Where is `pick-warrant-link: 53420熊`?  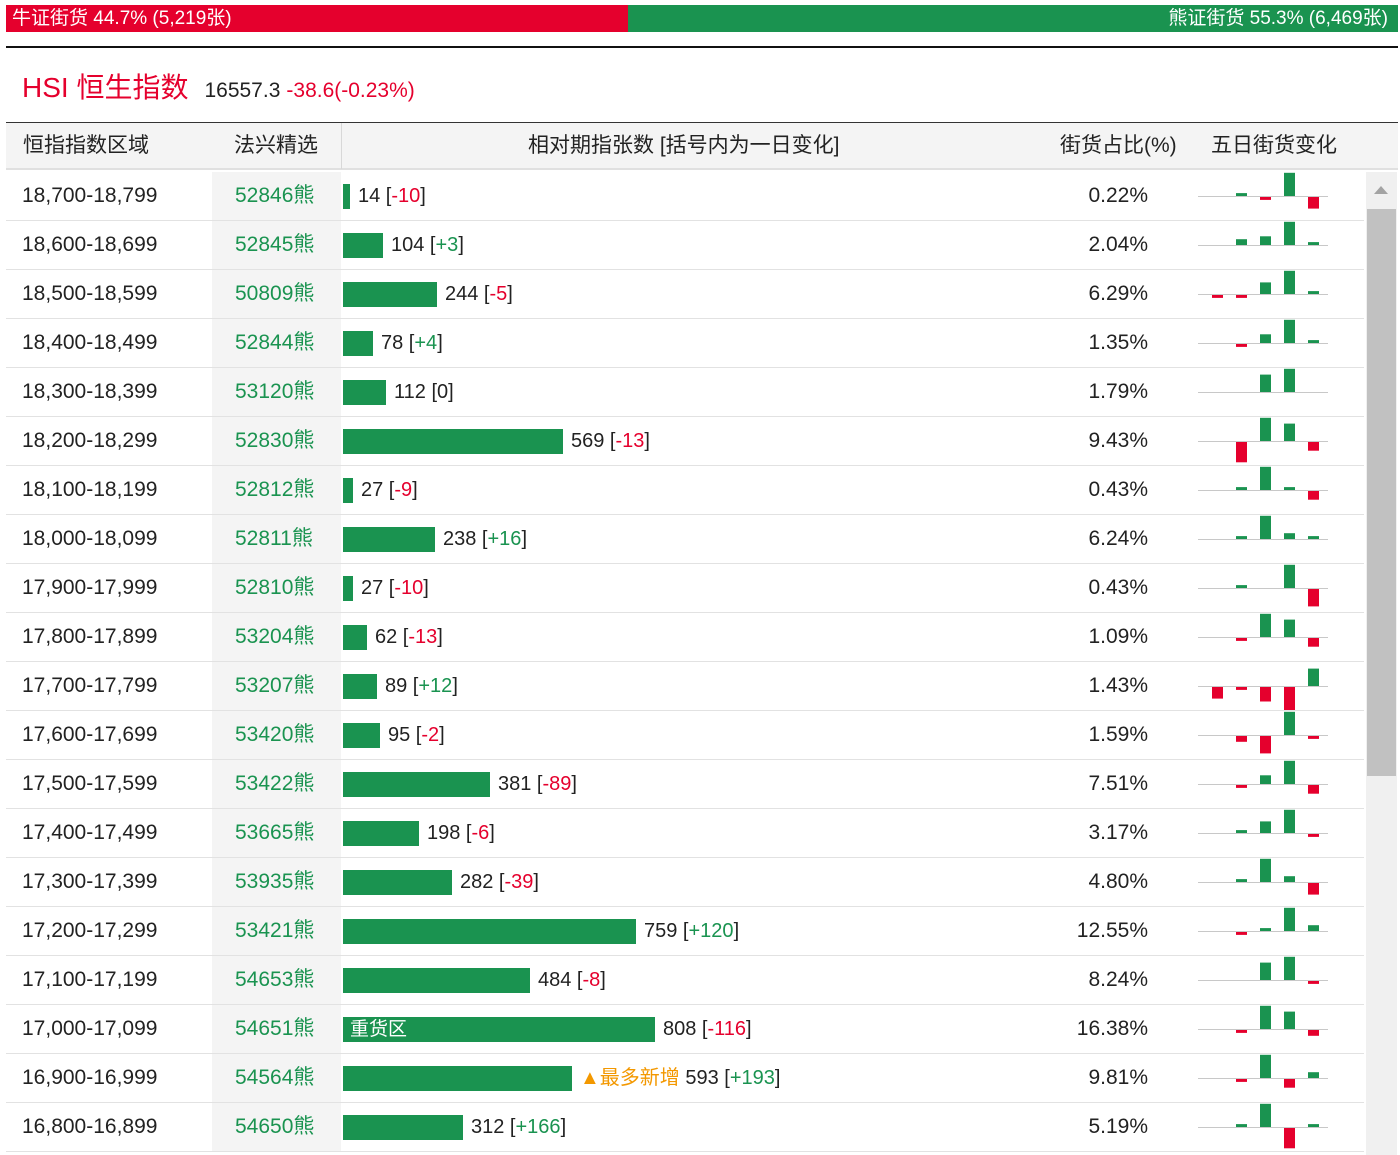 pick-warrant-link: 53420熊 is located at coordinates (275, 734).